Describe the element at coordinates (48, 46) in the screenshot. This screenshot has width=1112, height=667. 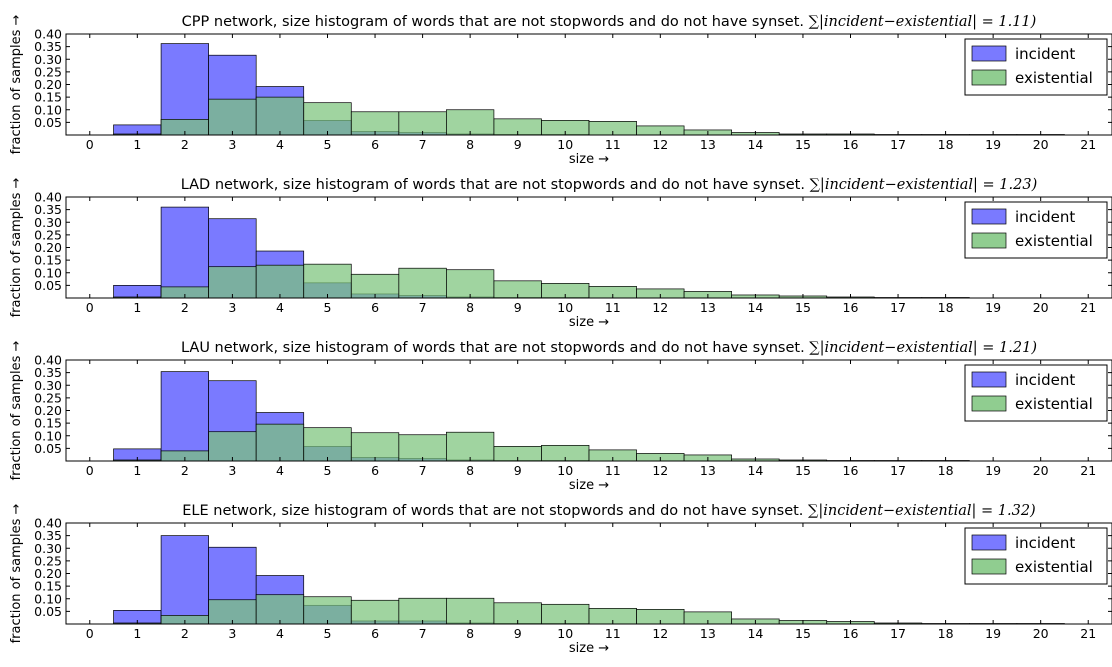
I see `panel-1-ytick-label: 0.35` at that location.